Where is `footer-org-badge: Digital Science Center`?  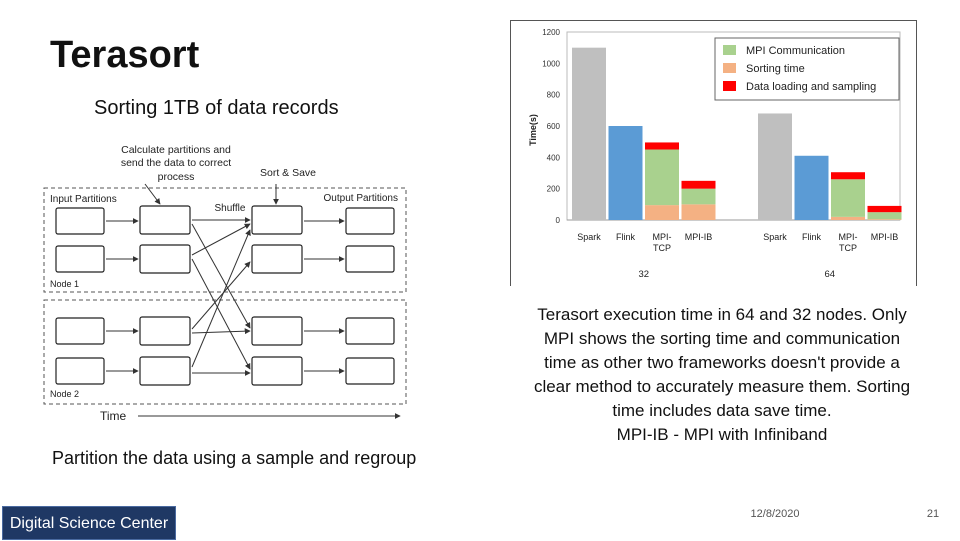 footer-org-badge: Digital Science Center is located at coordinates (89, 523).